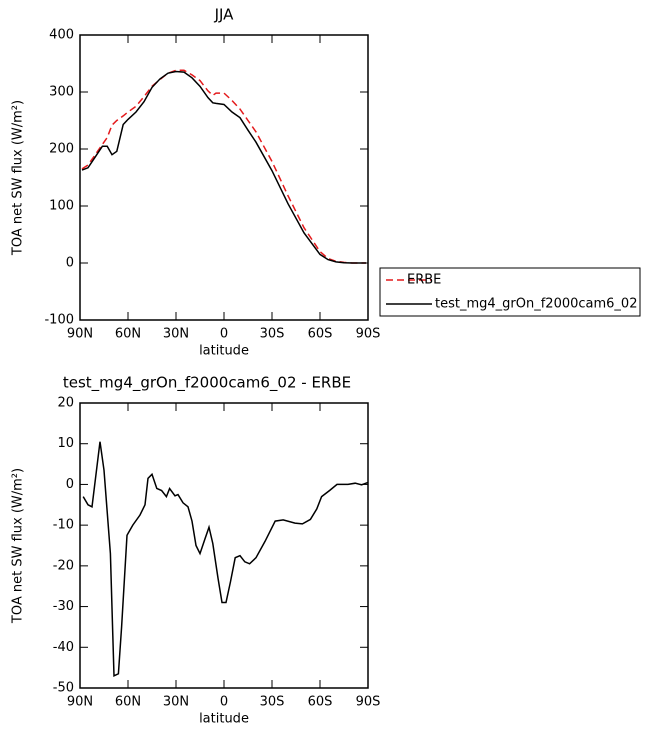 This screenshot has width=647, height=737. Describe the element at coordinates (61, 35) in the screenshot. I see `y-tick-label: 400` at that location.